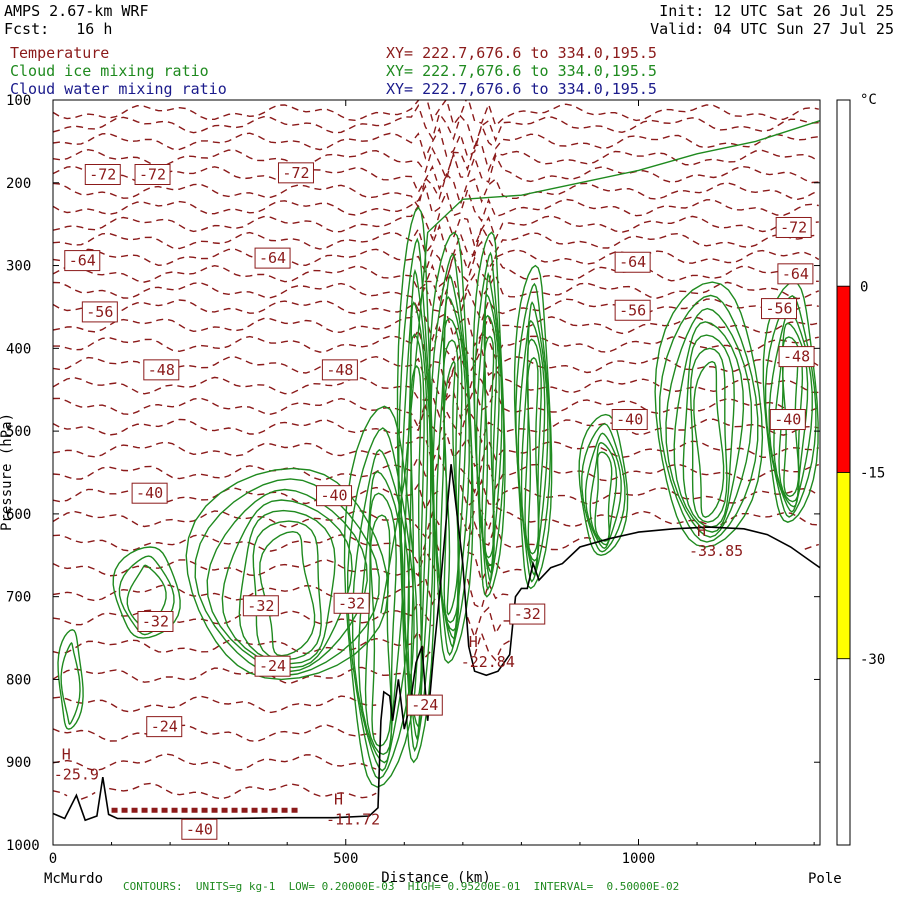 This screenshot has height=900, width=900. What do you see at coordinates (18, 101) in the screenshot?
I see `y-tick-label: 100` at bounding box center [18, 101].